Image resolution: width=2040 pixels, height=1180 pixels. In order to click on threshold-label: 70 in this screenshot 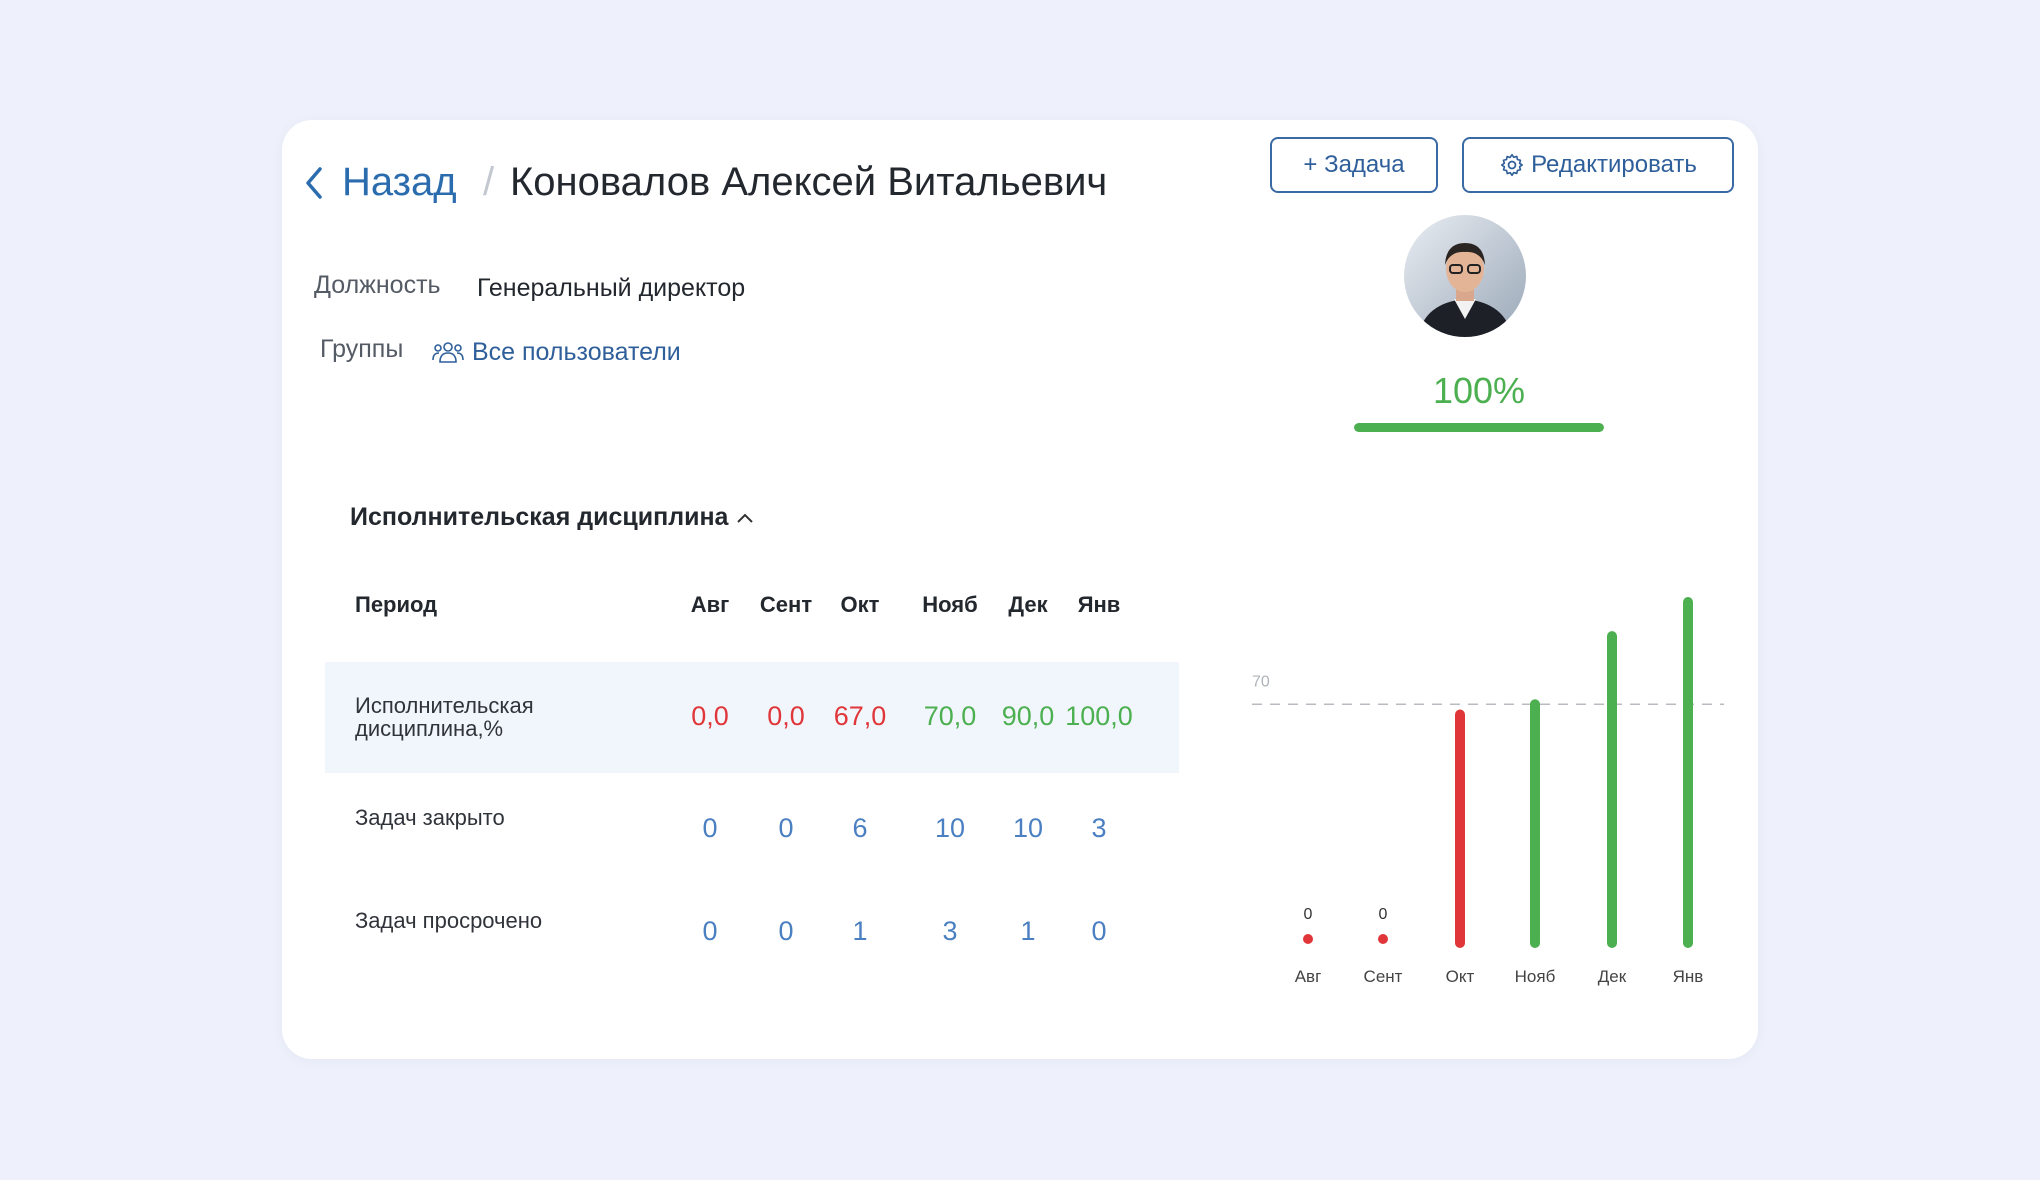, I will do `click(1261, 681)`.